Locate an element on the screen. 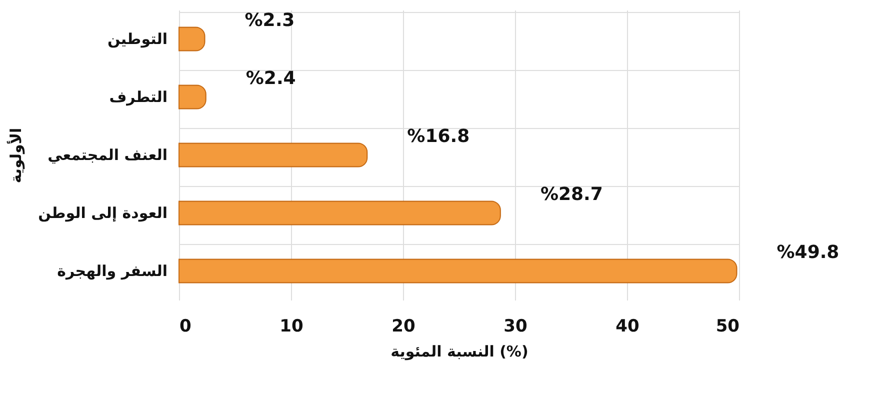 The width and height of the screenshot is (869, 400). x-tick-label: 0 is located at coordinates (186, 326).